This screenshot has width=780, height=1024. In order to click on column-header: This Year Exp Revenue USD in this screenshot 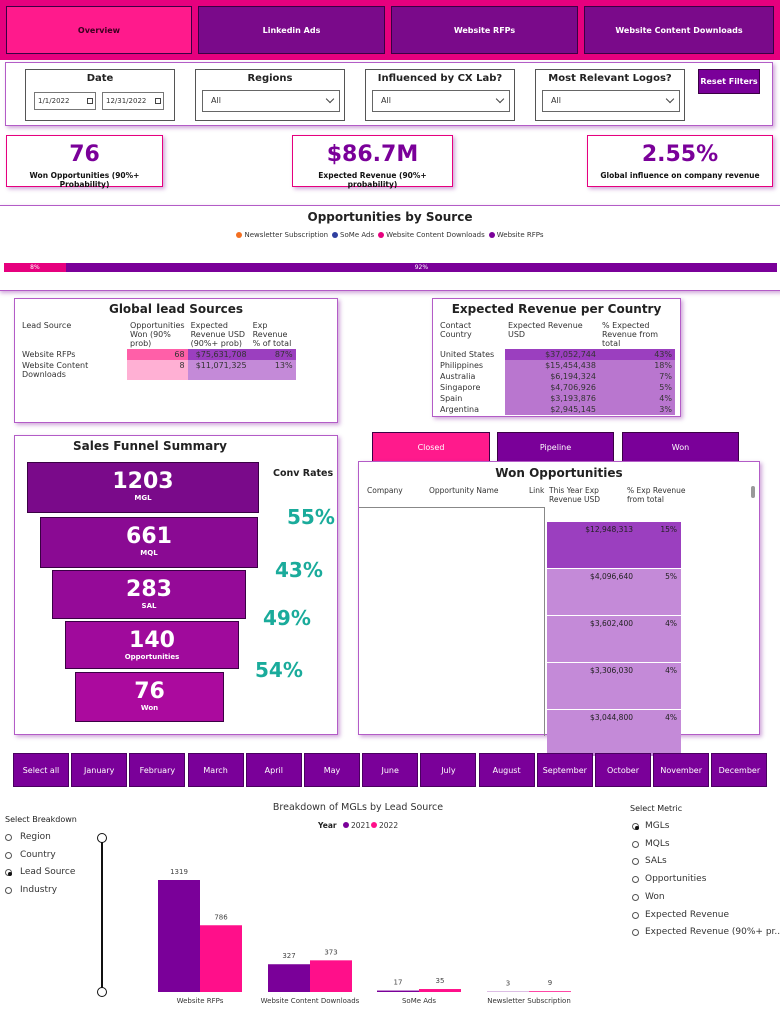, I will do `click(575, 495)`.